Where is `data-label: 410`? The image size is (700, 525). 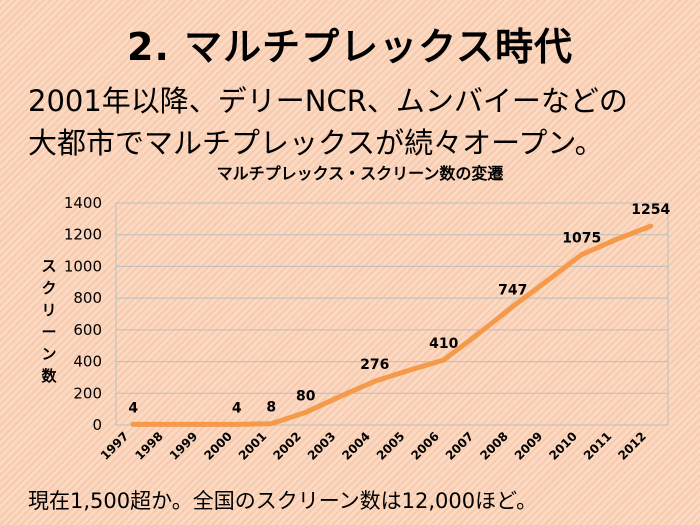
data-label: 410 is located at coordinates (443, 344).